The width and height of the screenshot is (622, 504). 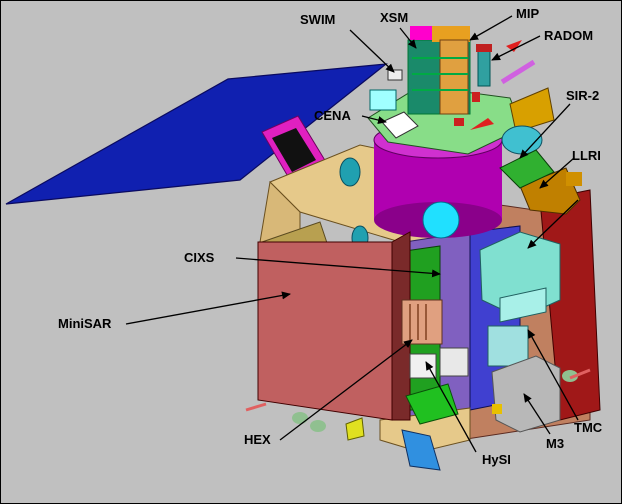 I want to click on landing-elements, so click(x=418, y=419).